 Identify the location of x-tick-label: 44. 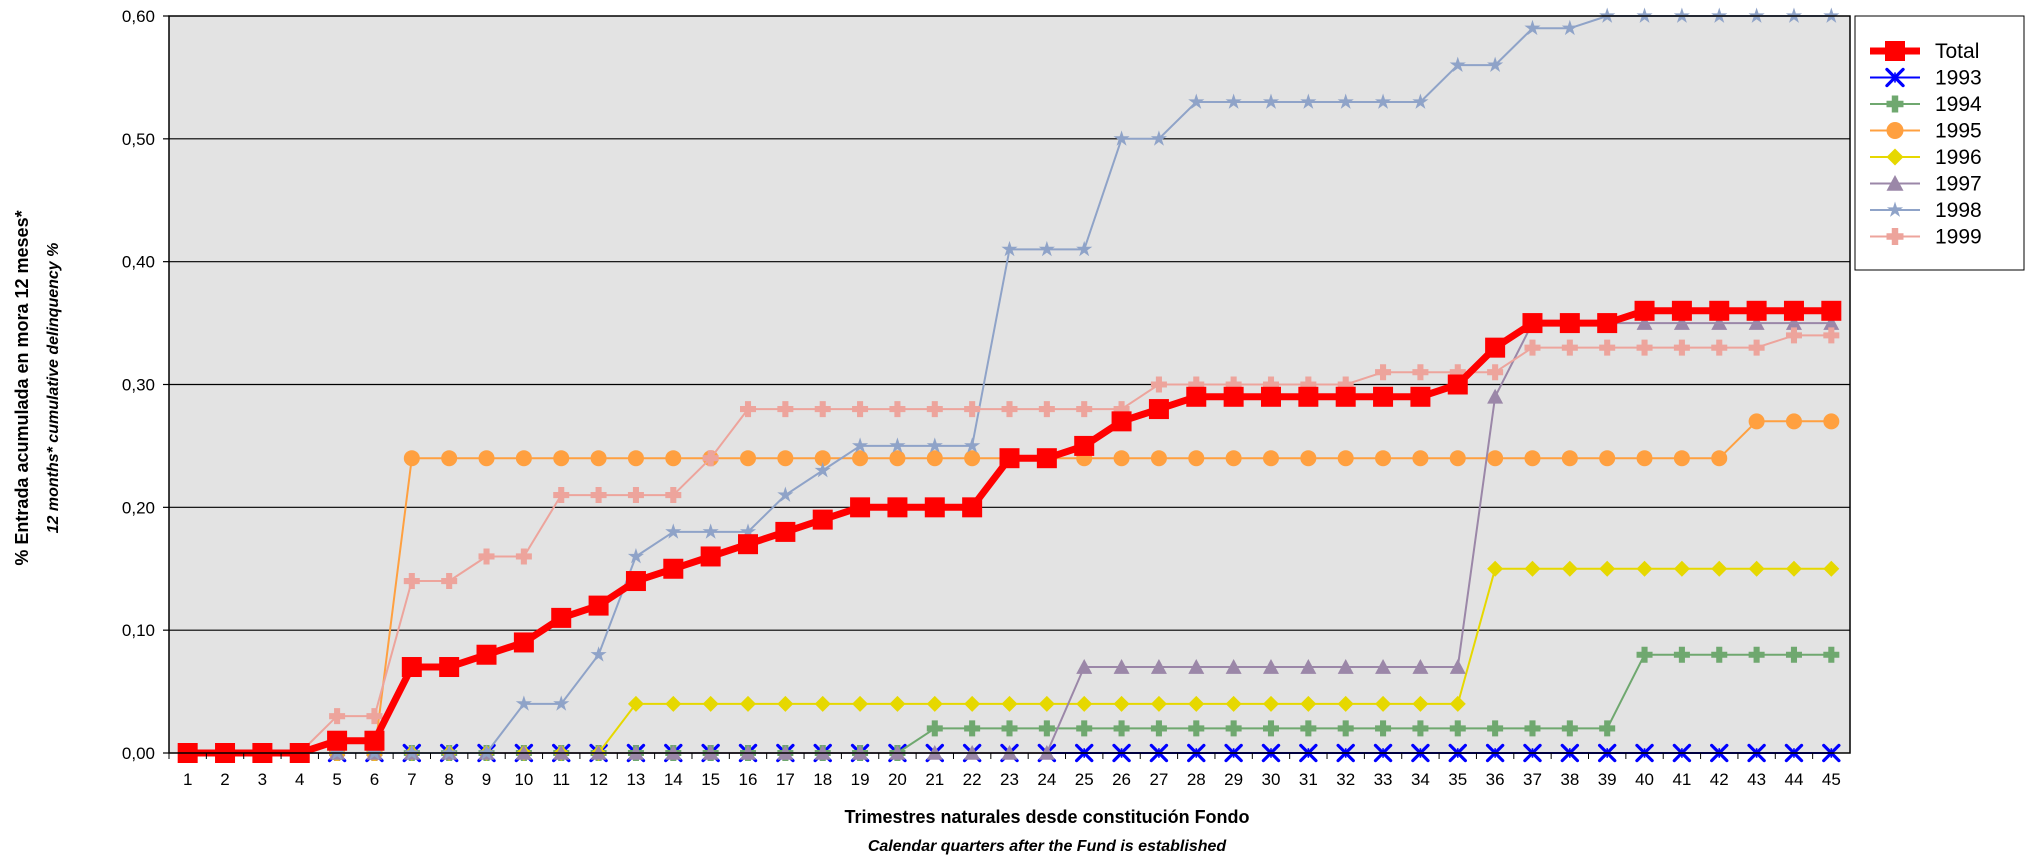
(1794, 779).